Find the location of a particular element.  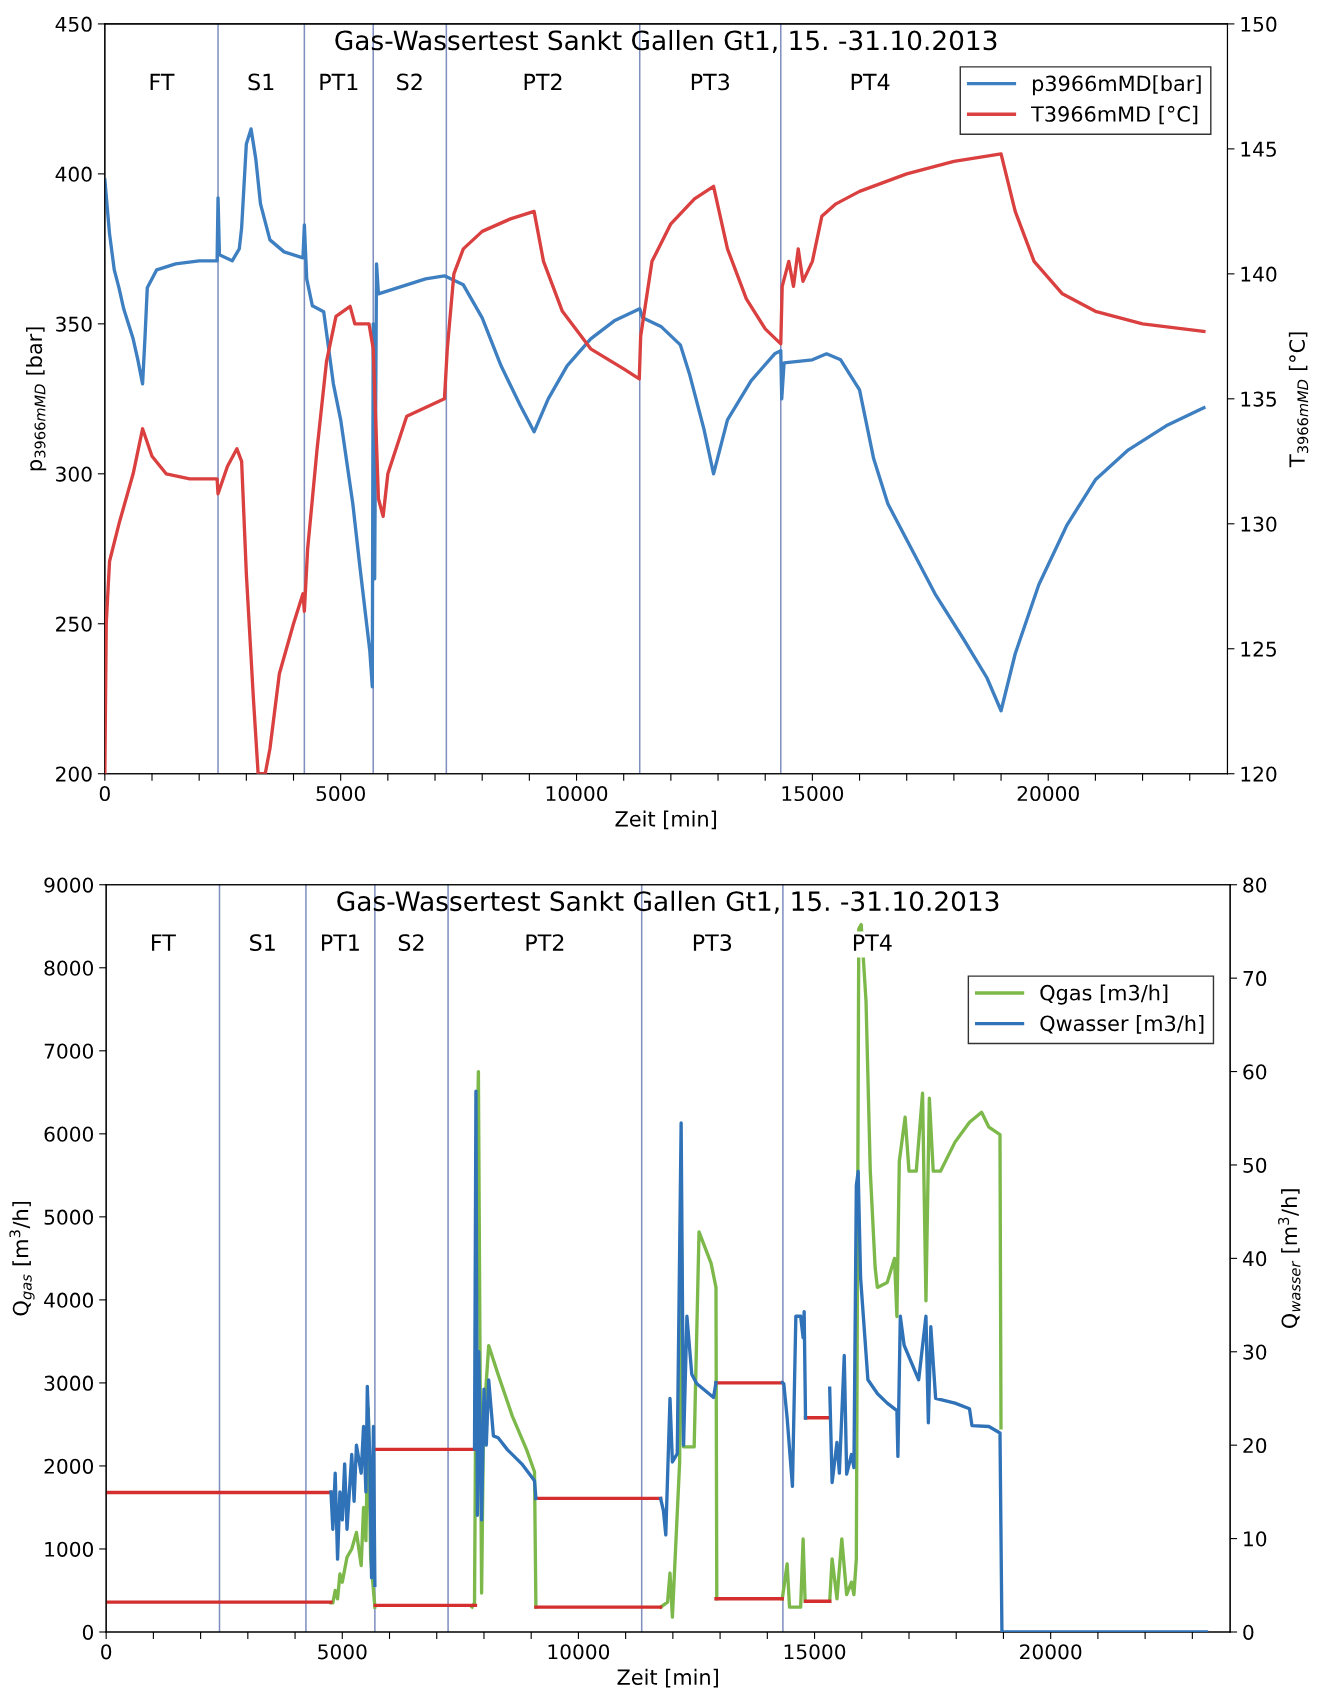

y2-axis-title: T$_{3966mMD}$ [°C] is located at coordinates (1298, 400).